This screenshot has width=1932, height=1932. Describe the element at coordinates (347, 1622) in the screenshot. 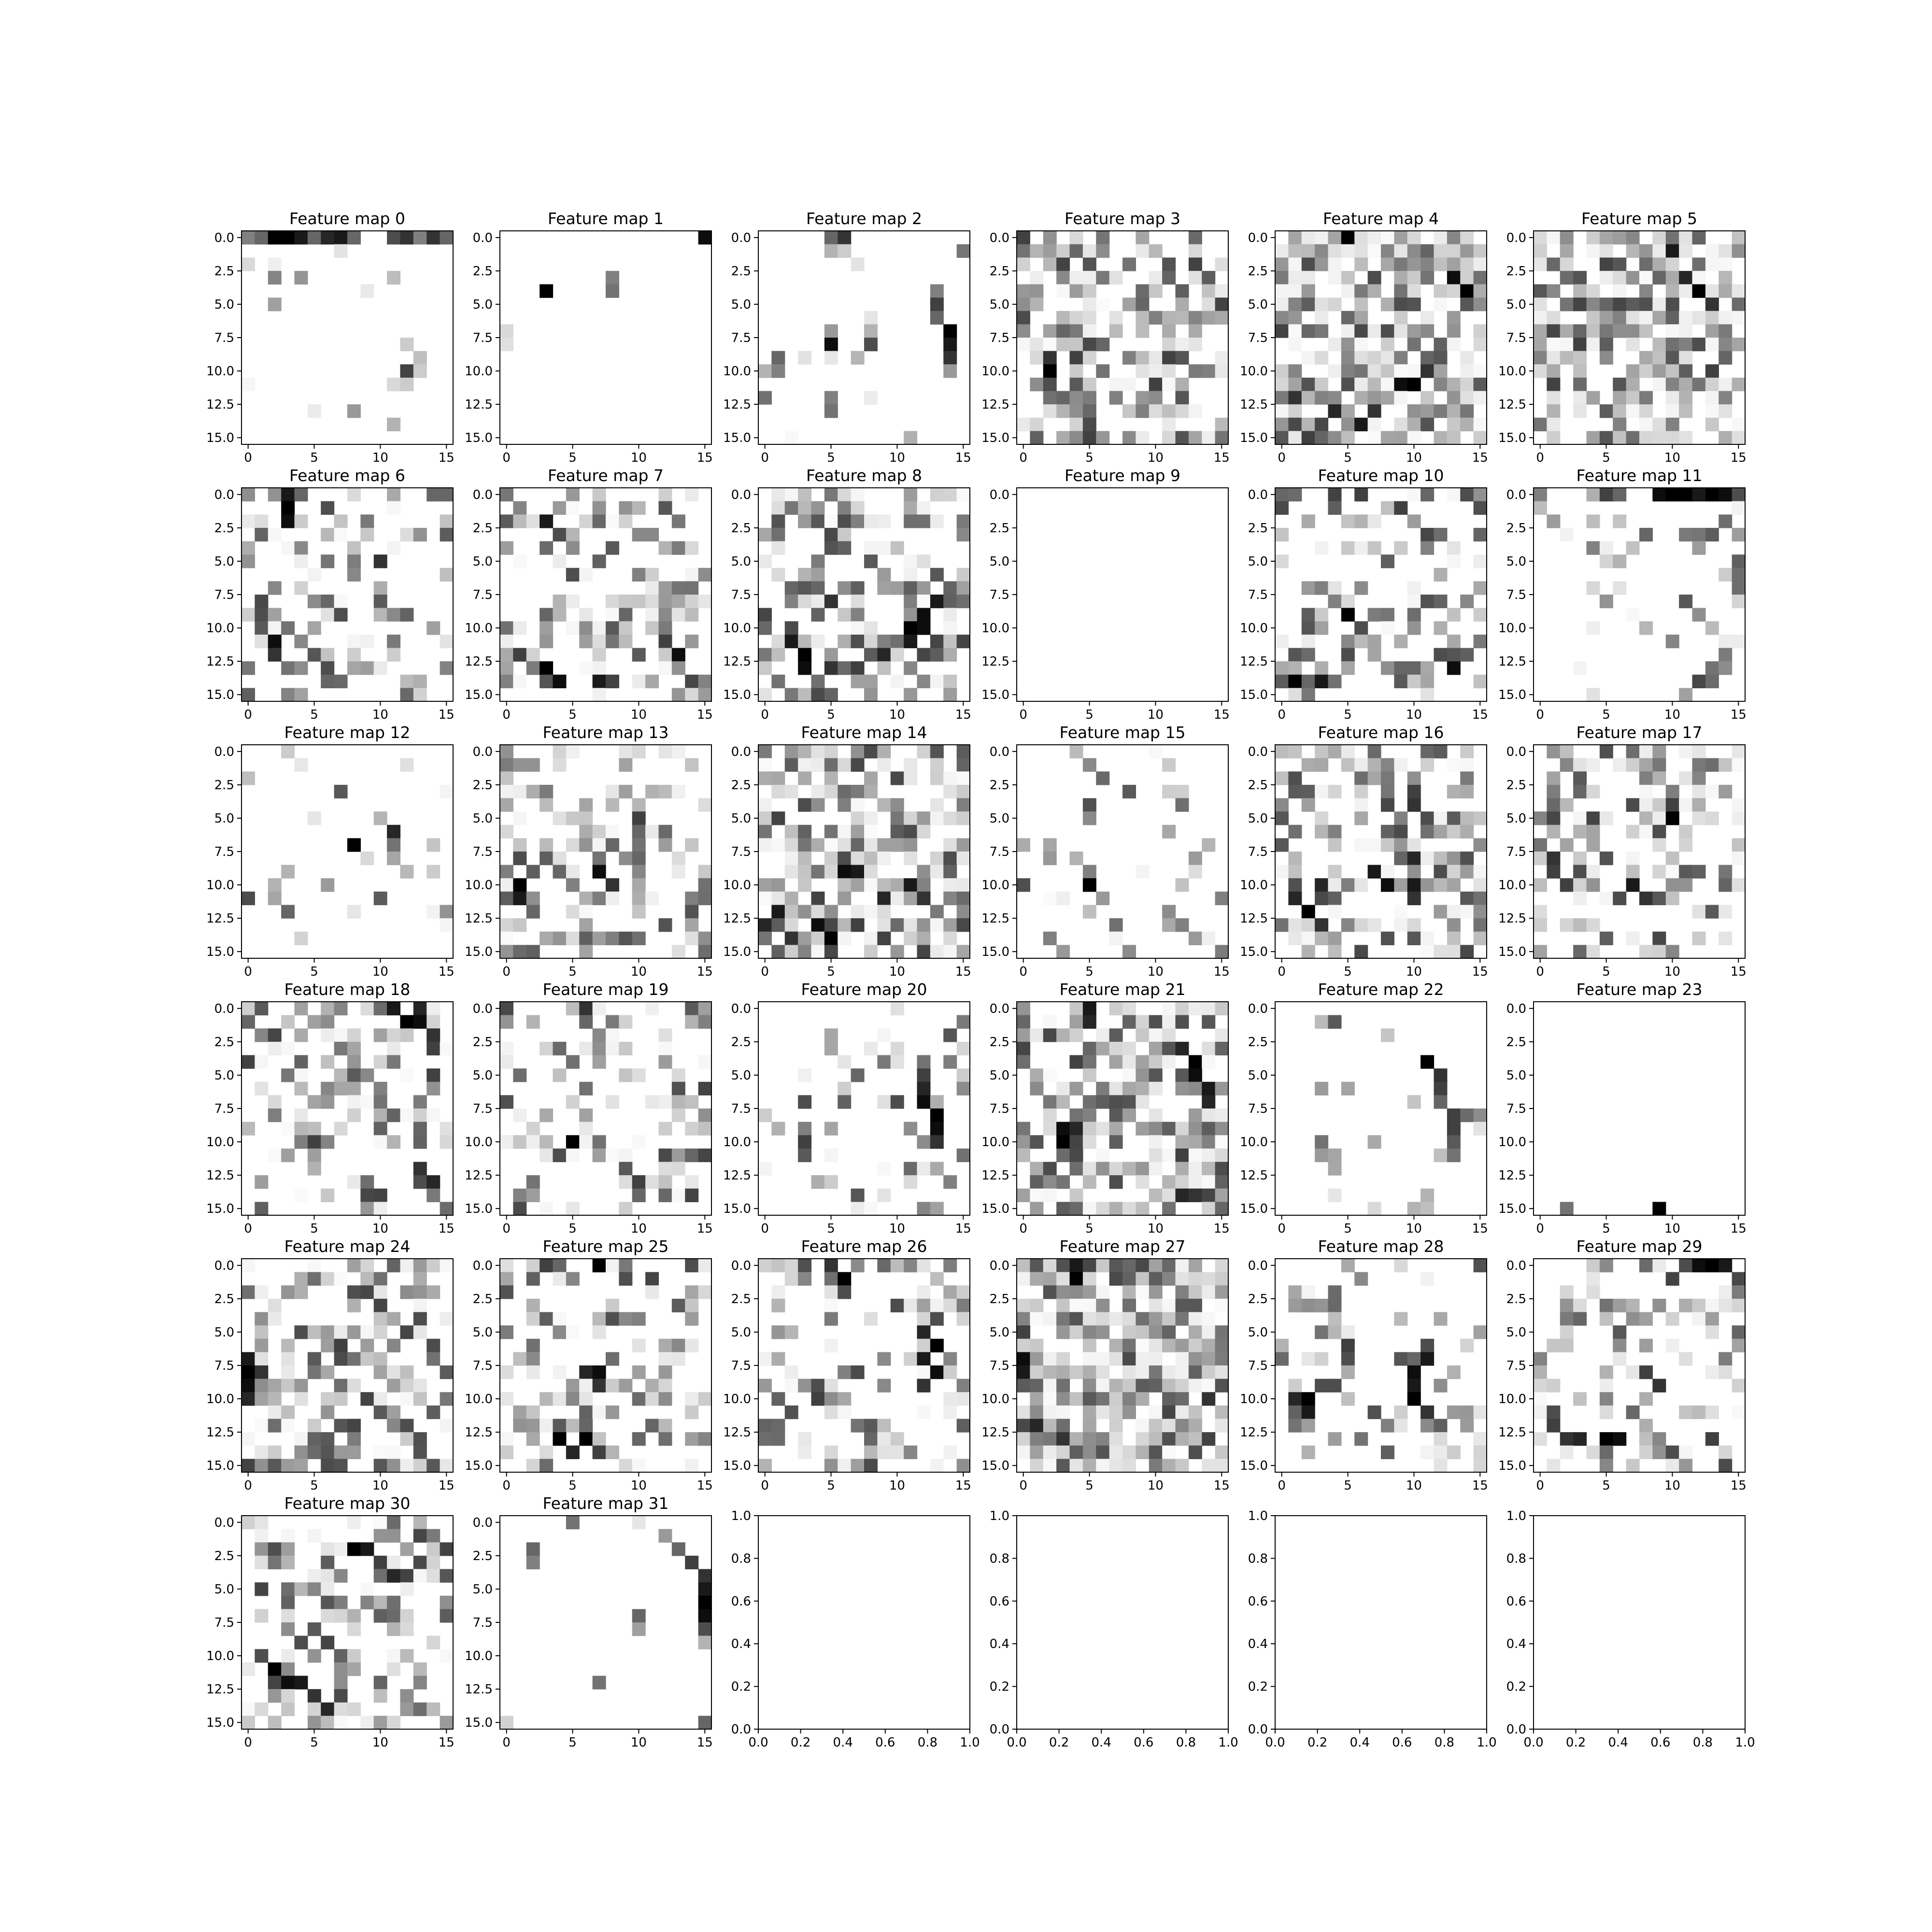

I see `axes-frame` at that location.